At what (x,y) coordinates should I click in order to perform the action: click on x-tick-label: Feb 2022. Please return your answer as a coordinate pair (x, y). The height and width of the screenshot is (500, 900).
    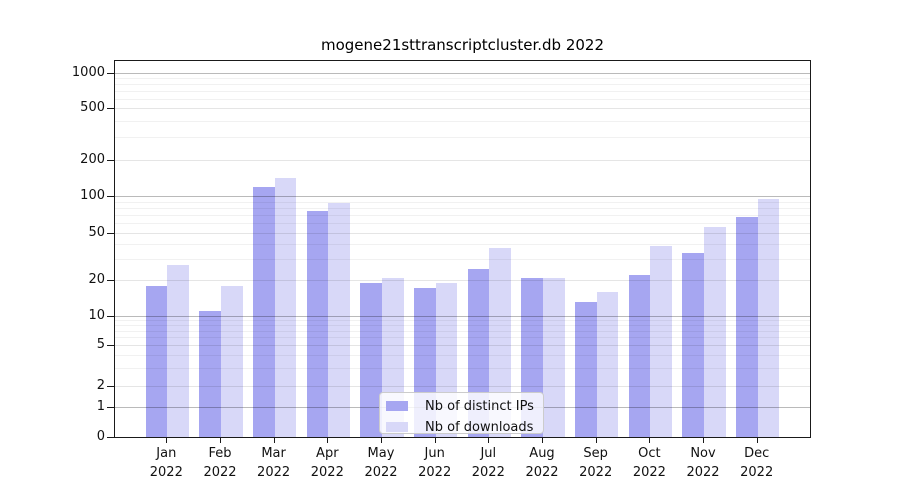
    Looking at the image, I should click on (220, 463).